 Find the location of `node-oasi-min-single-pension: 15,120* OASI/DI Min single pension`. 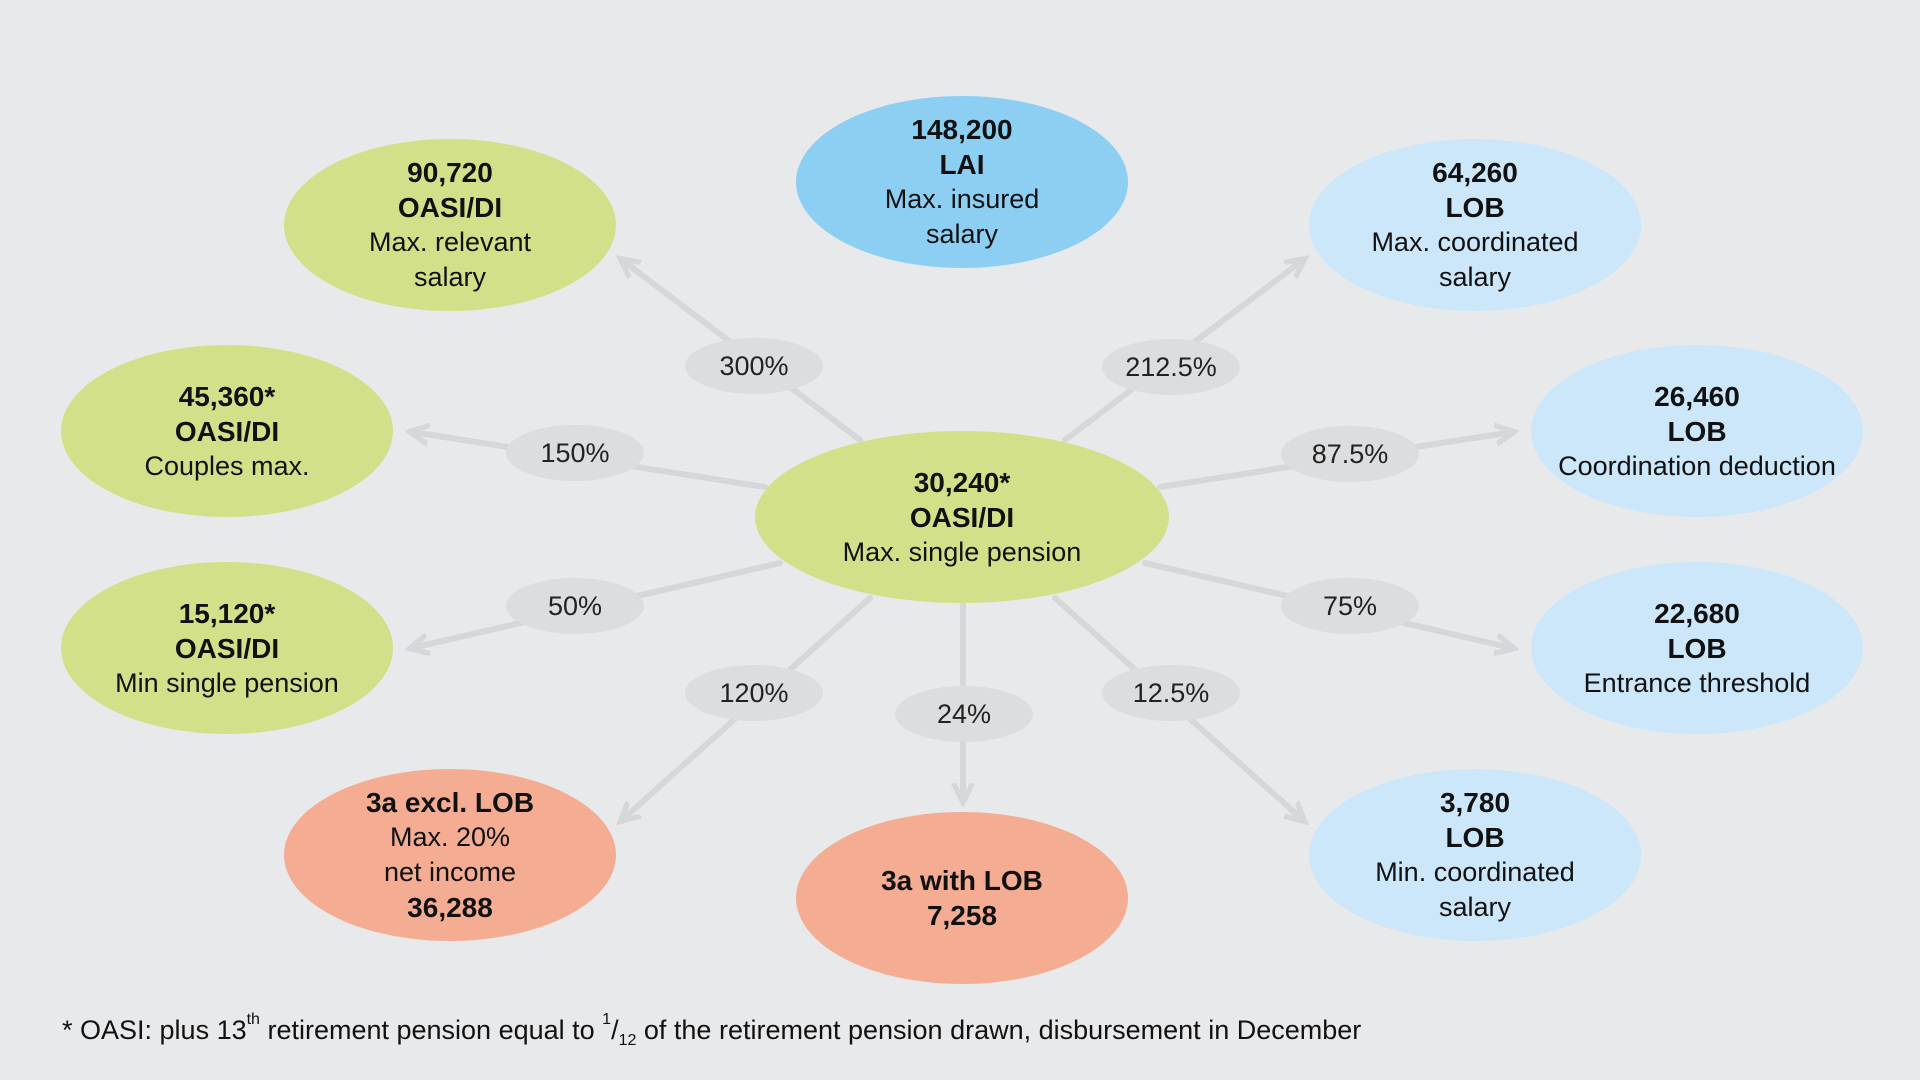

node-oasi-min-single-pension: 15,120* OASI/DI Min single pension is located at coordinates (227, 648).